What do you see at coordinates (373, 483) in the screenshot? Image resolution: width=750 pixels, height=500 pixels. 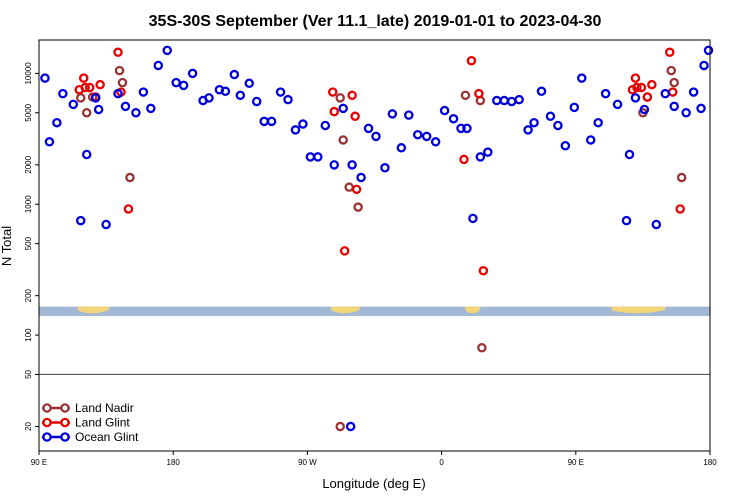 I see `x-axis-label: Longitude (deg E)` at bounding box center [373, 483].